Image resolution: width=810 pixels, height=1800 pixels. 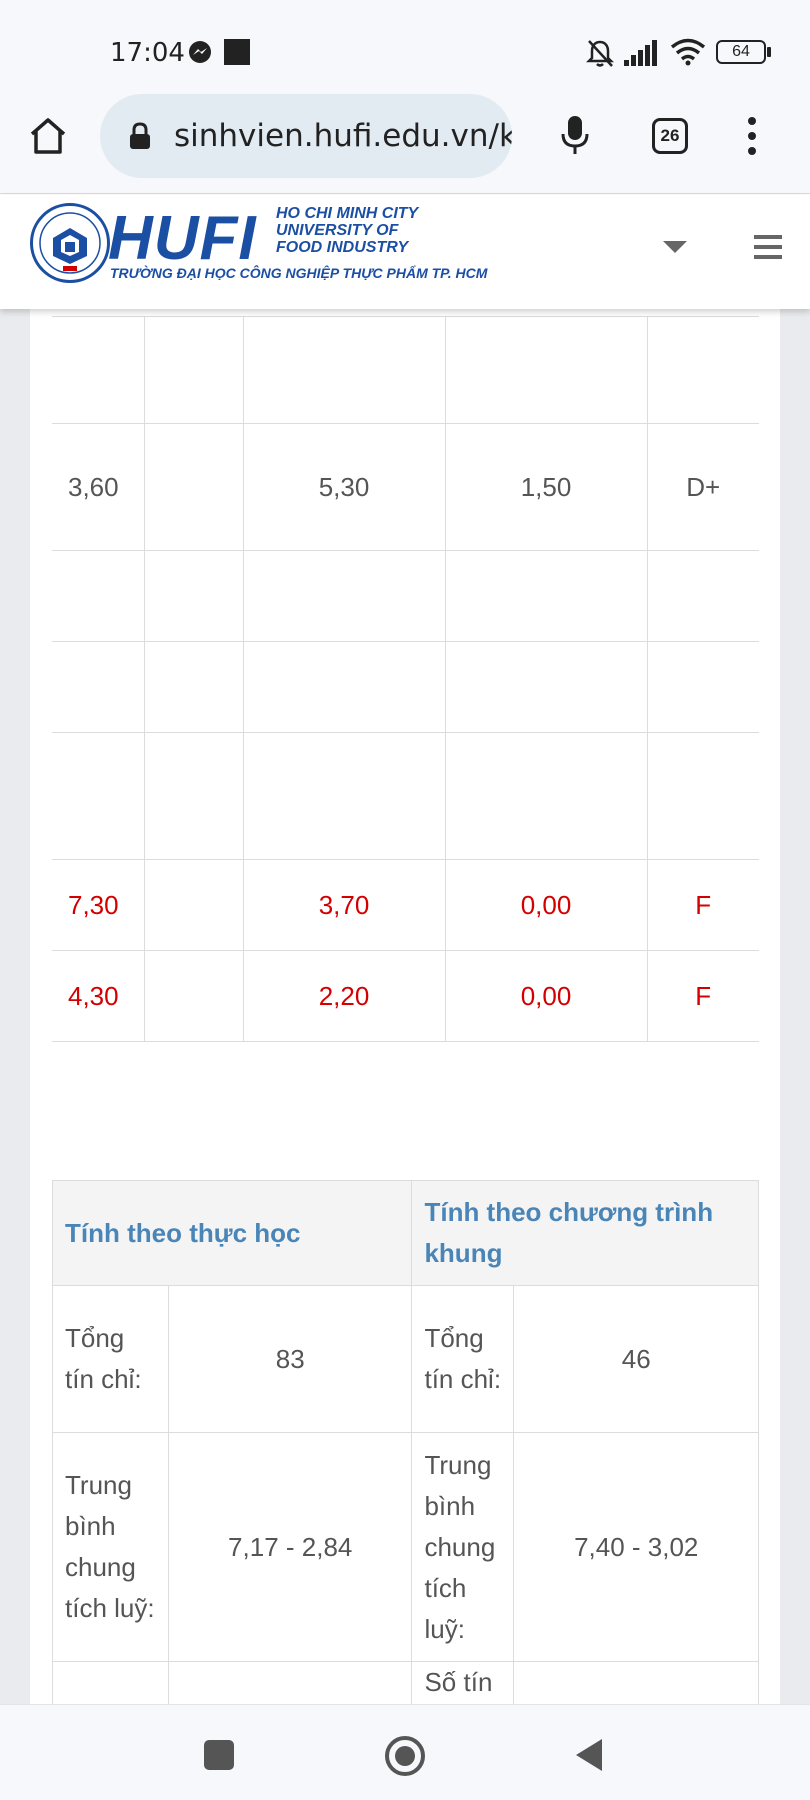 I want to click on university-seal, so click(x=70, y=243).